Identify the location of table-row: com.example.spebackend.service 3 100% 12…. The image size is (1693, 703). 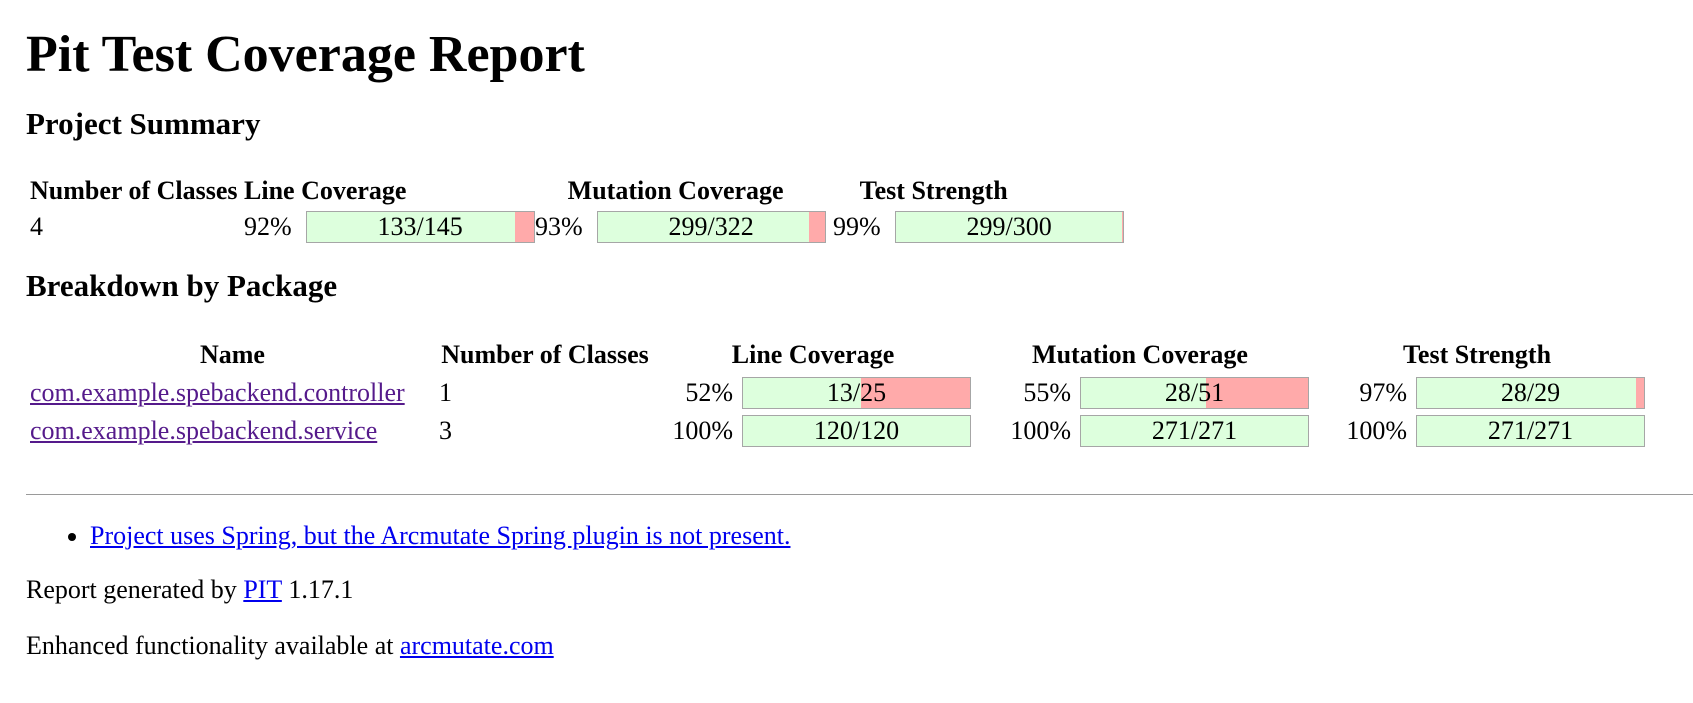
(837, 431).